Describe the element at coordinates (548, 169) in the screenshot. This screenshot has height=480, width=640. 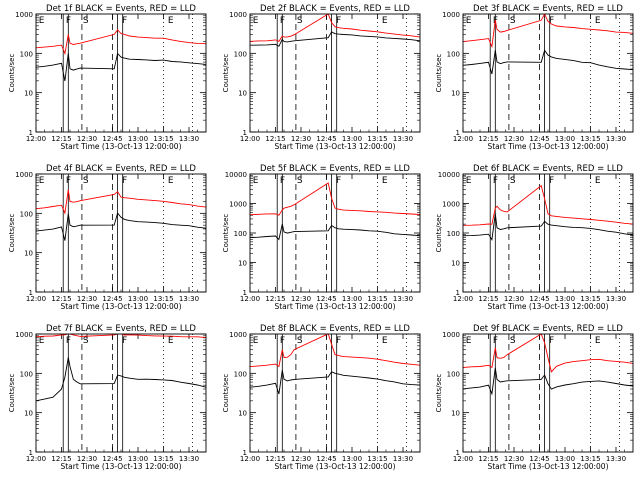
I see `chart-title: Det 6f BLACK = Events, RED = LLD` at that location.